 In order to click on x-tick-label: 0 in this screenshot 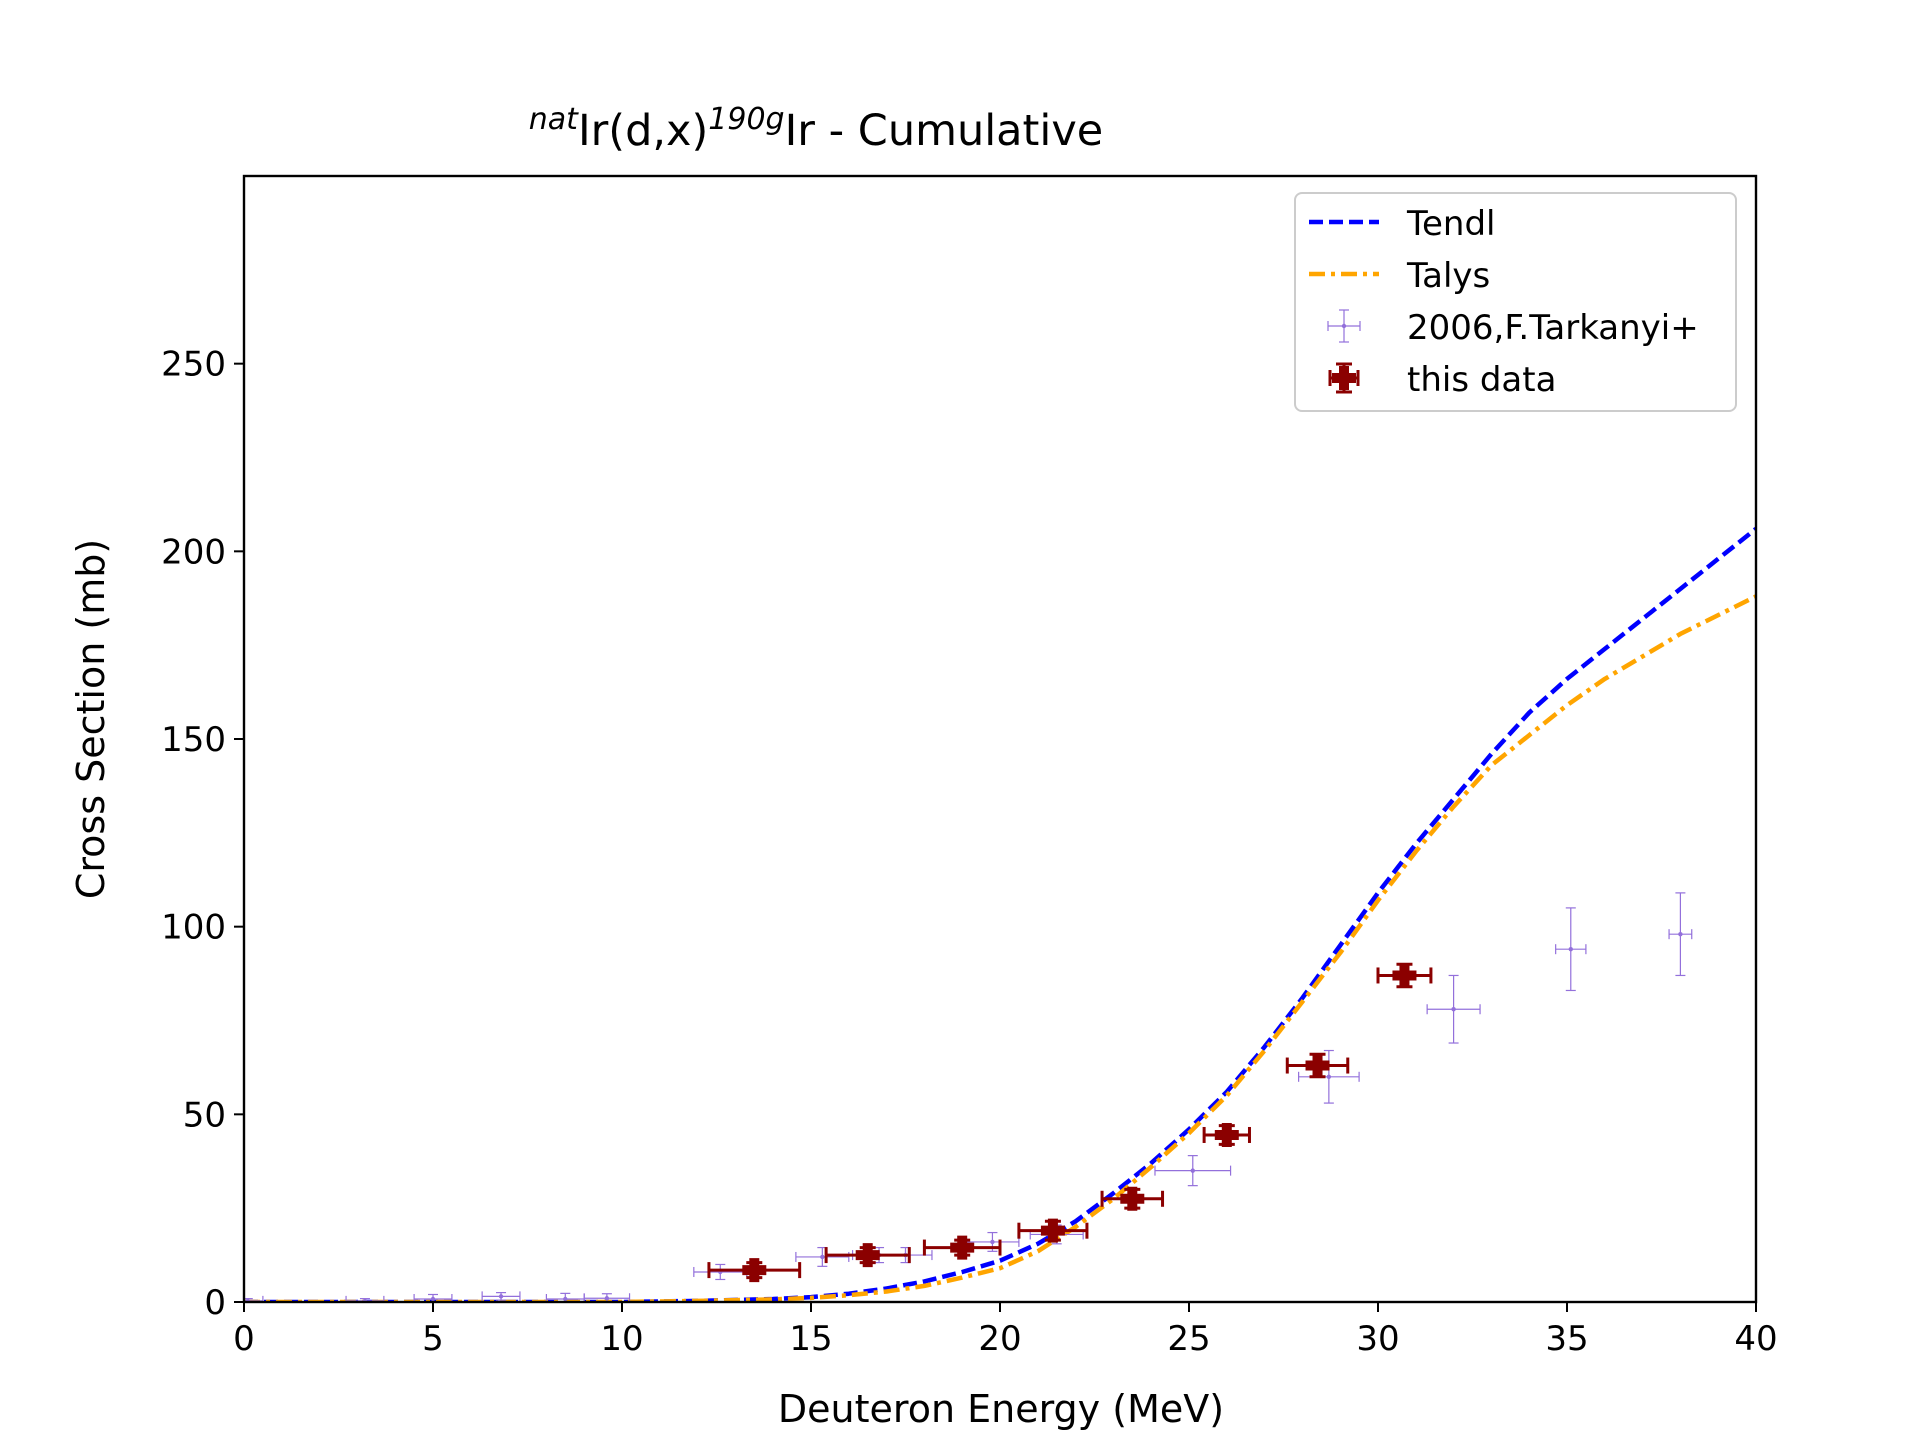, I will do `click(244, 1339)`.